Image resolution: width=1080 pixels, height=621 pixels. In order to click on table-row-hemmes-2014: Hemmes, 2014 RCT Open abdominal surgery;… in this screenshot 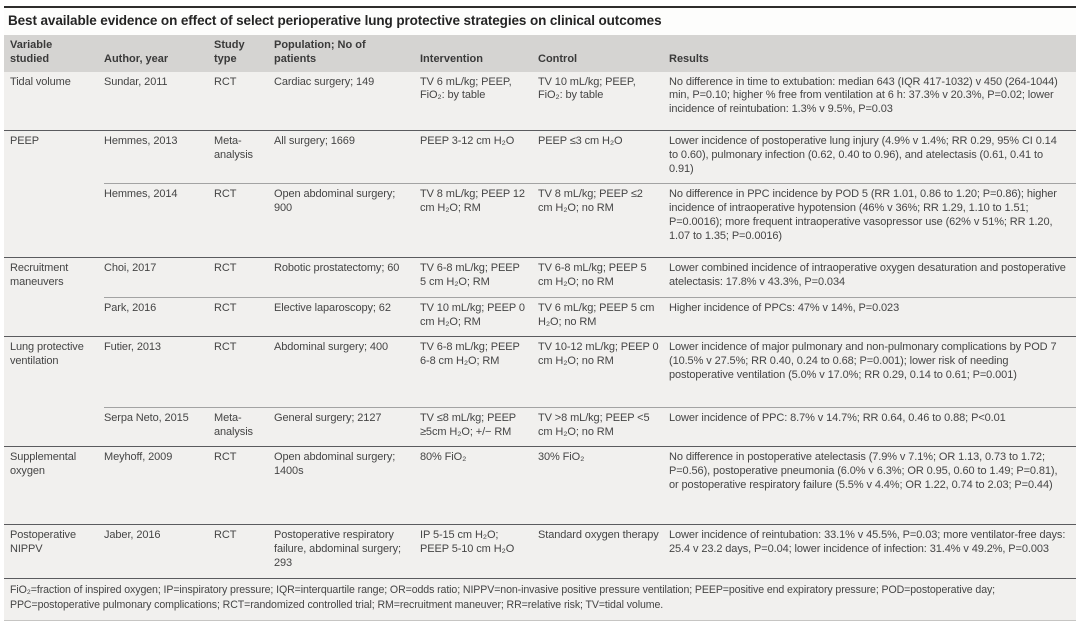, I will do `click(540, 220)`.